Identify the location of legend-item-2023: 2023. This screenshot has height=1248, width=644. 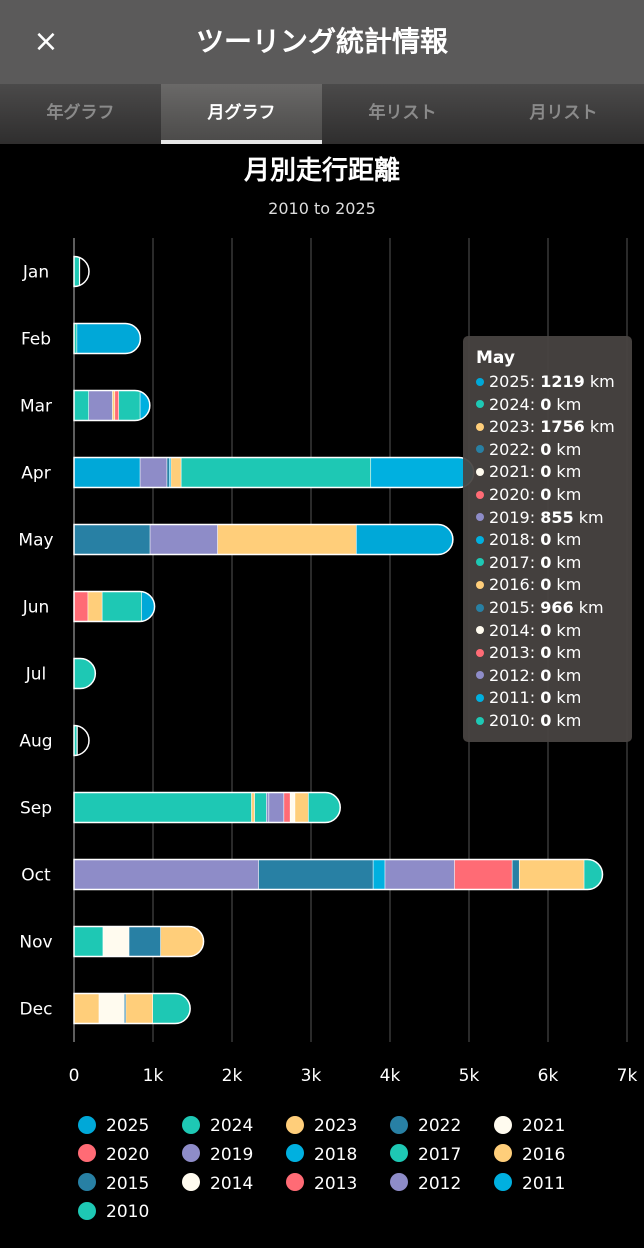
(321, 1126).